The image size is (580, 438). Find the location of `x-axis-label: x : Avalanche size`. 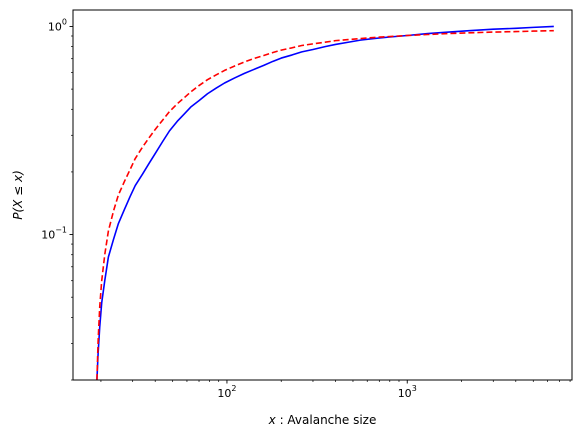

x-axis-label: x : Avalanche size is located at coordinates (322, 420).